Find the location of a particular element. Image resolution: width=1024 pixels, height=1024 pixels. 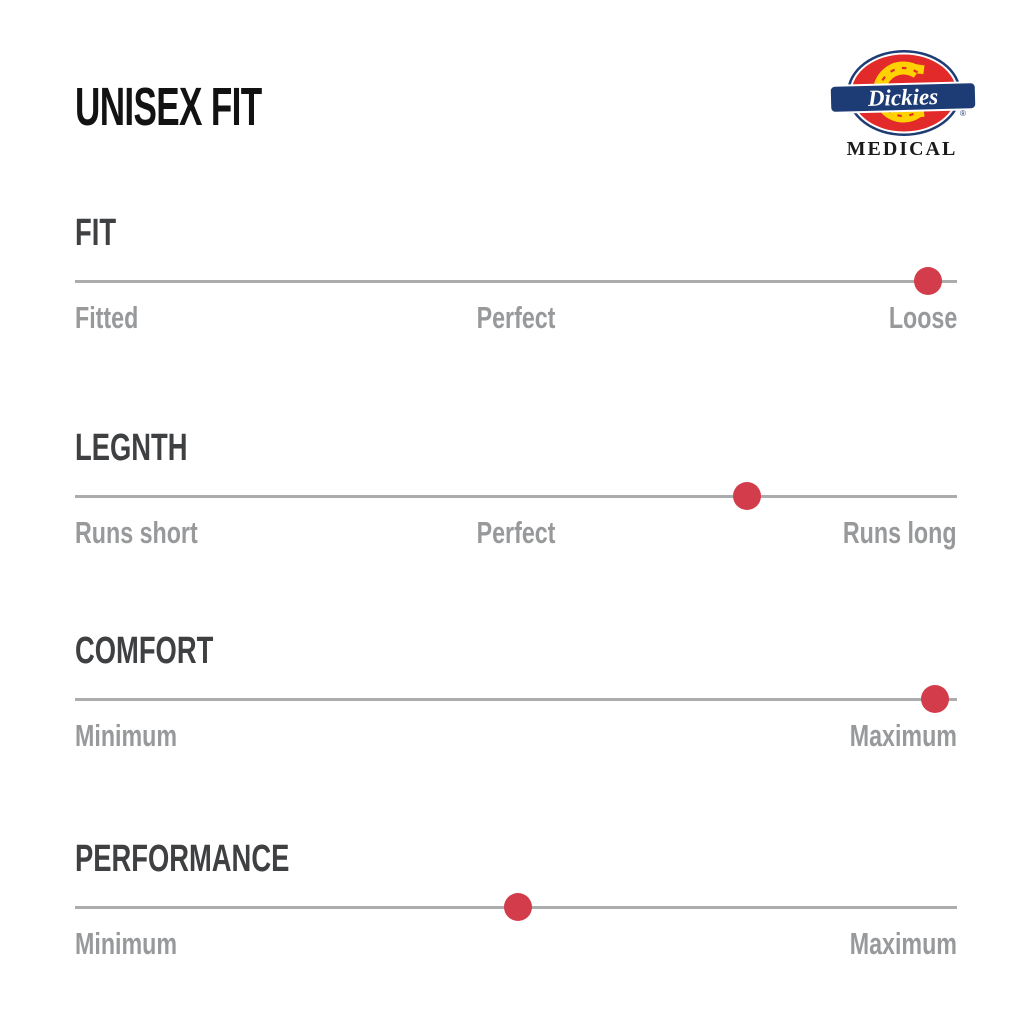

registered-trademark-symbol: ® is located at coordinates (963, 113).